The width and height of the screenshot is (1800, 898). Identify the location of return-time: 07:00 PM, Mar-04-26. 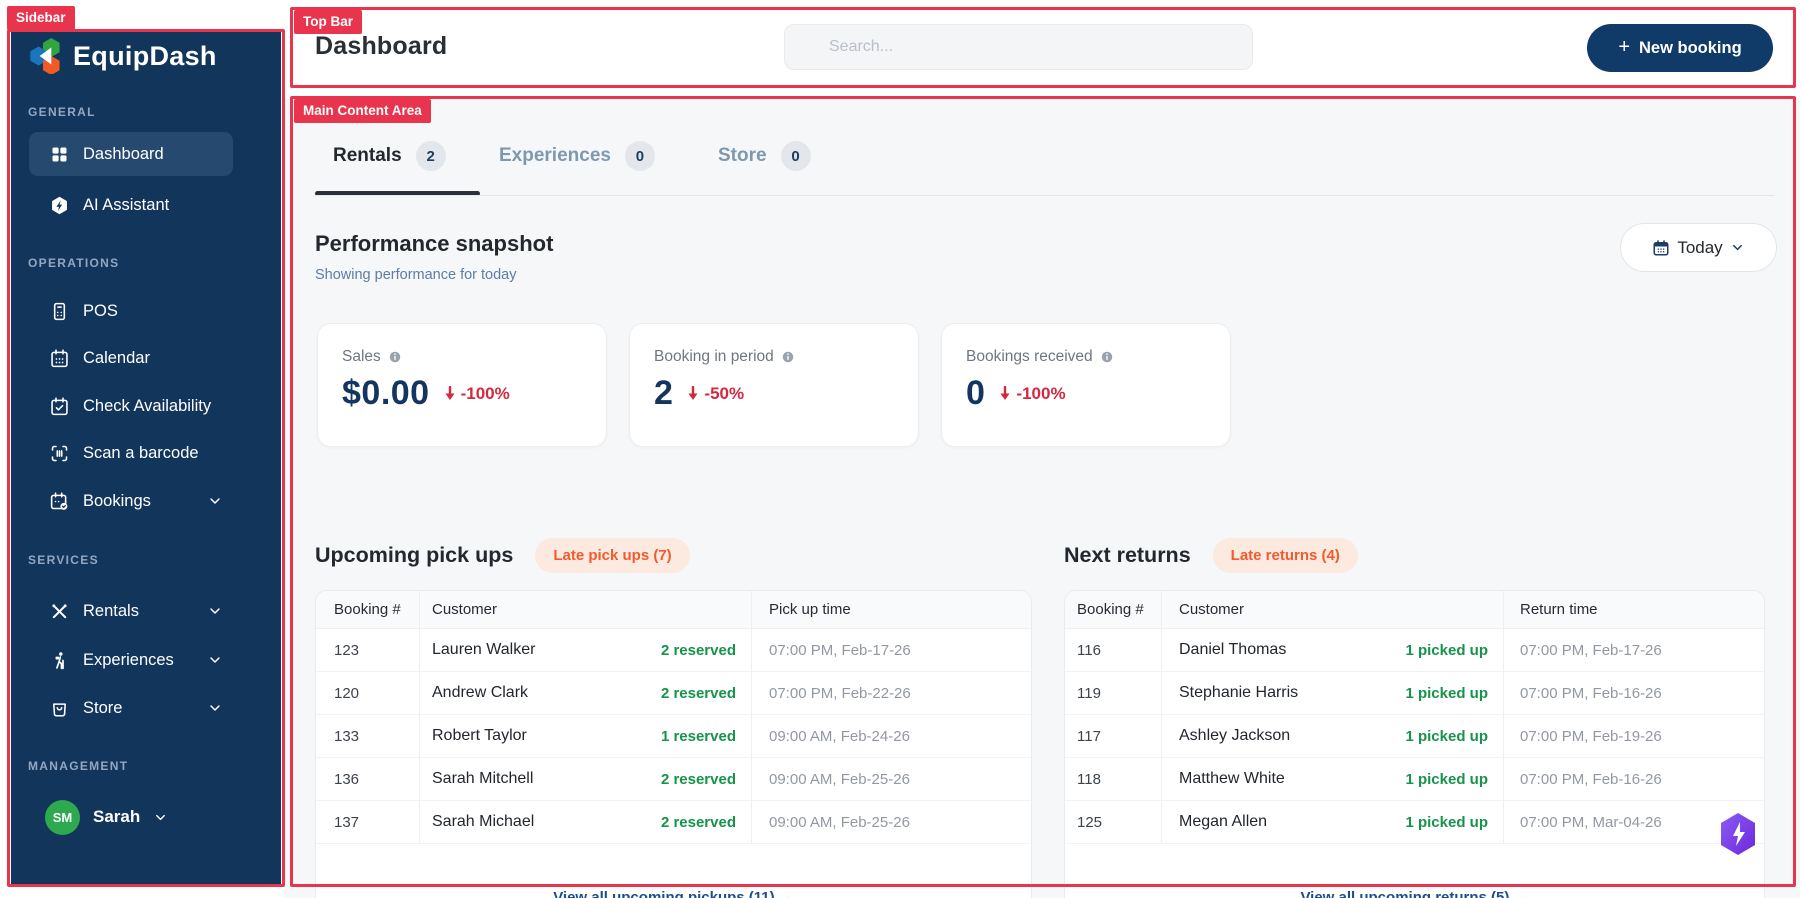
(1633, 822).